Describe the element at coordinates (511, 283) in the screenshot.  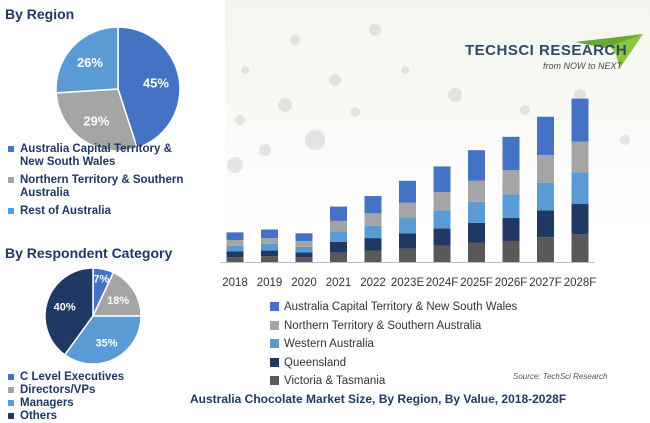
I see `x-tick-label-2026f: 2026F` at that location.